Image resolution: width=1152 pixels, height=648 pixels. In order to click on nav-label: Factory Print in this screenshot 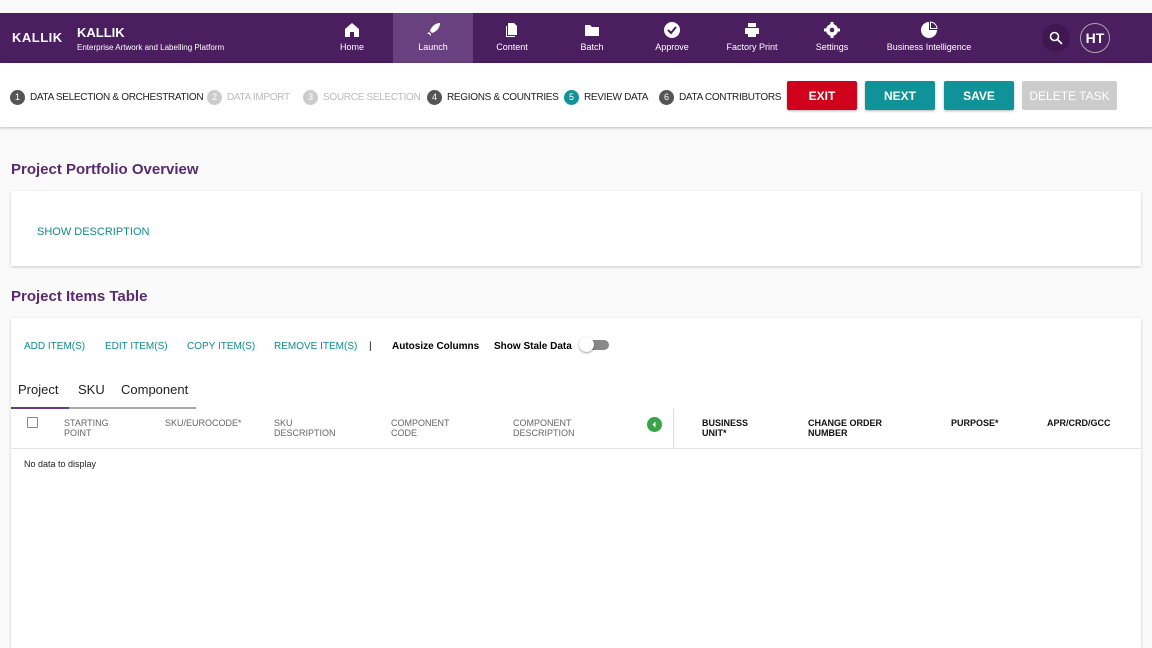, I will do `click(752, 47)`.